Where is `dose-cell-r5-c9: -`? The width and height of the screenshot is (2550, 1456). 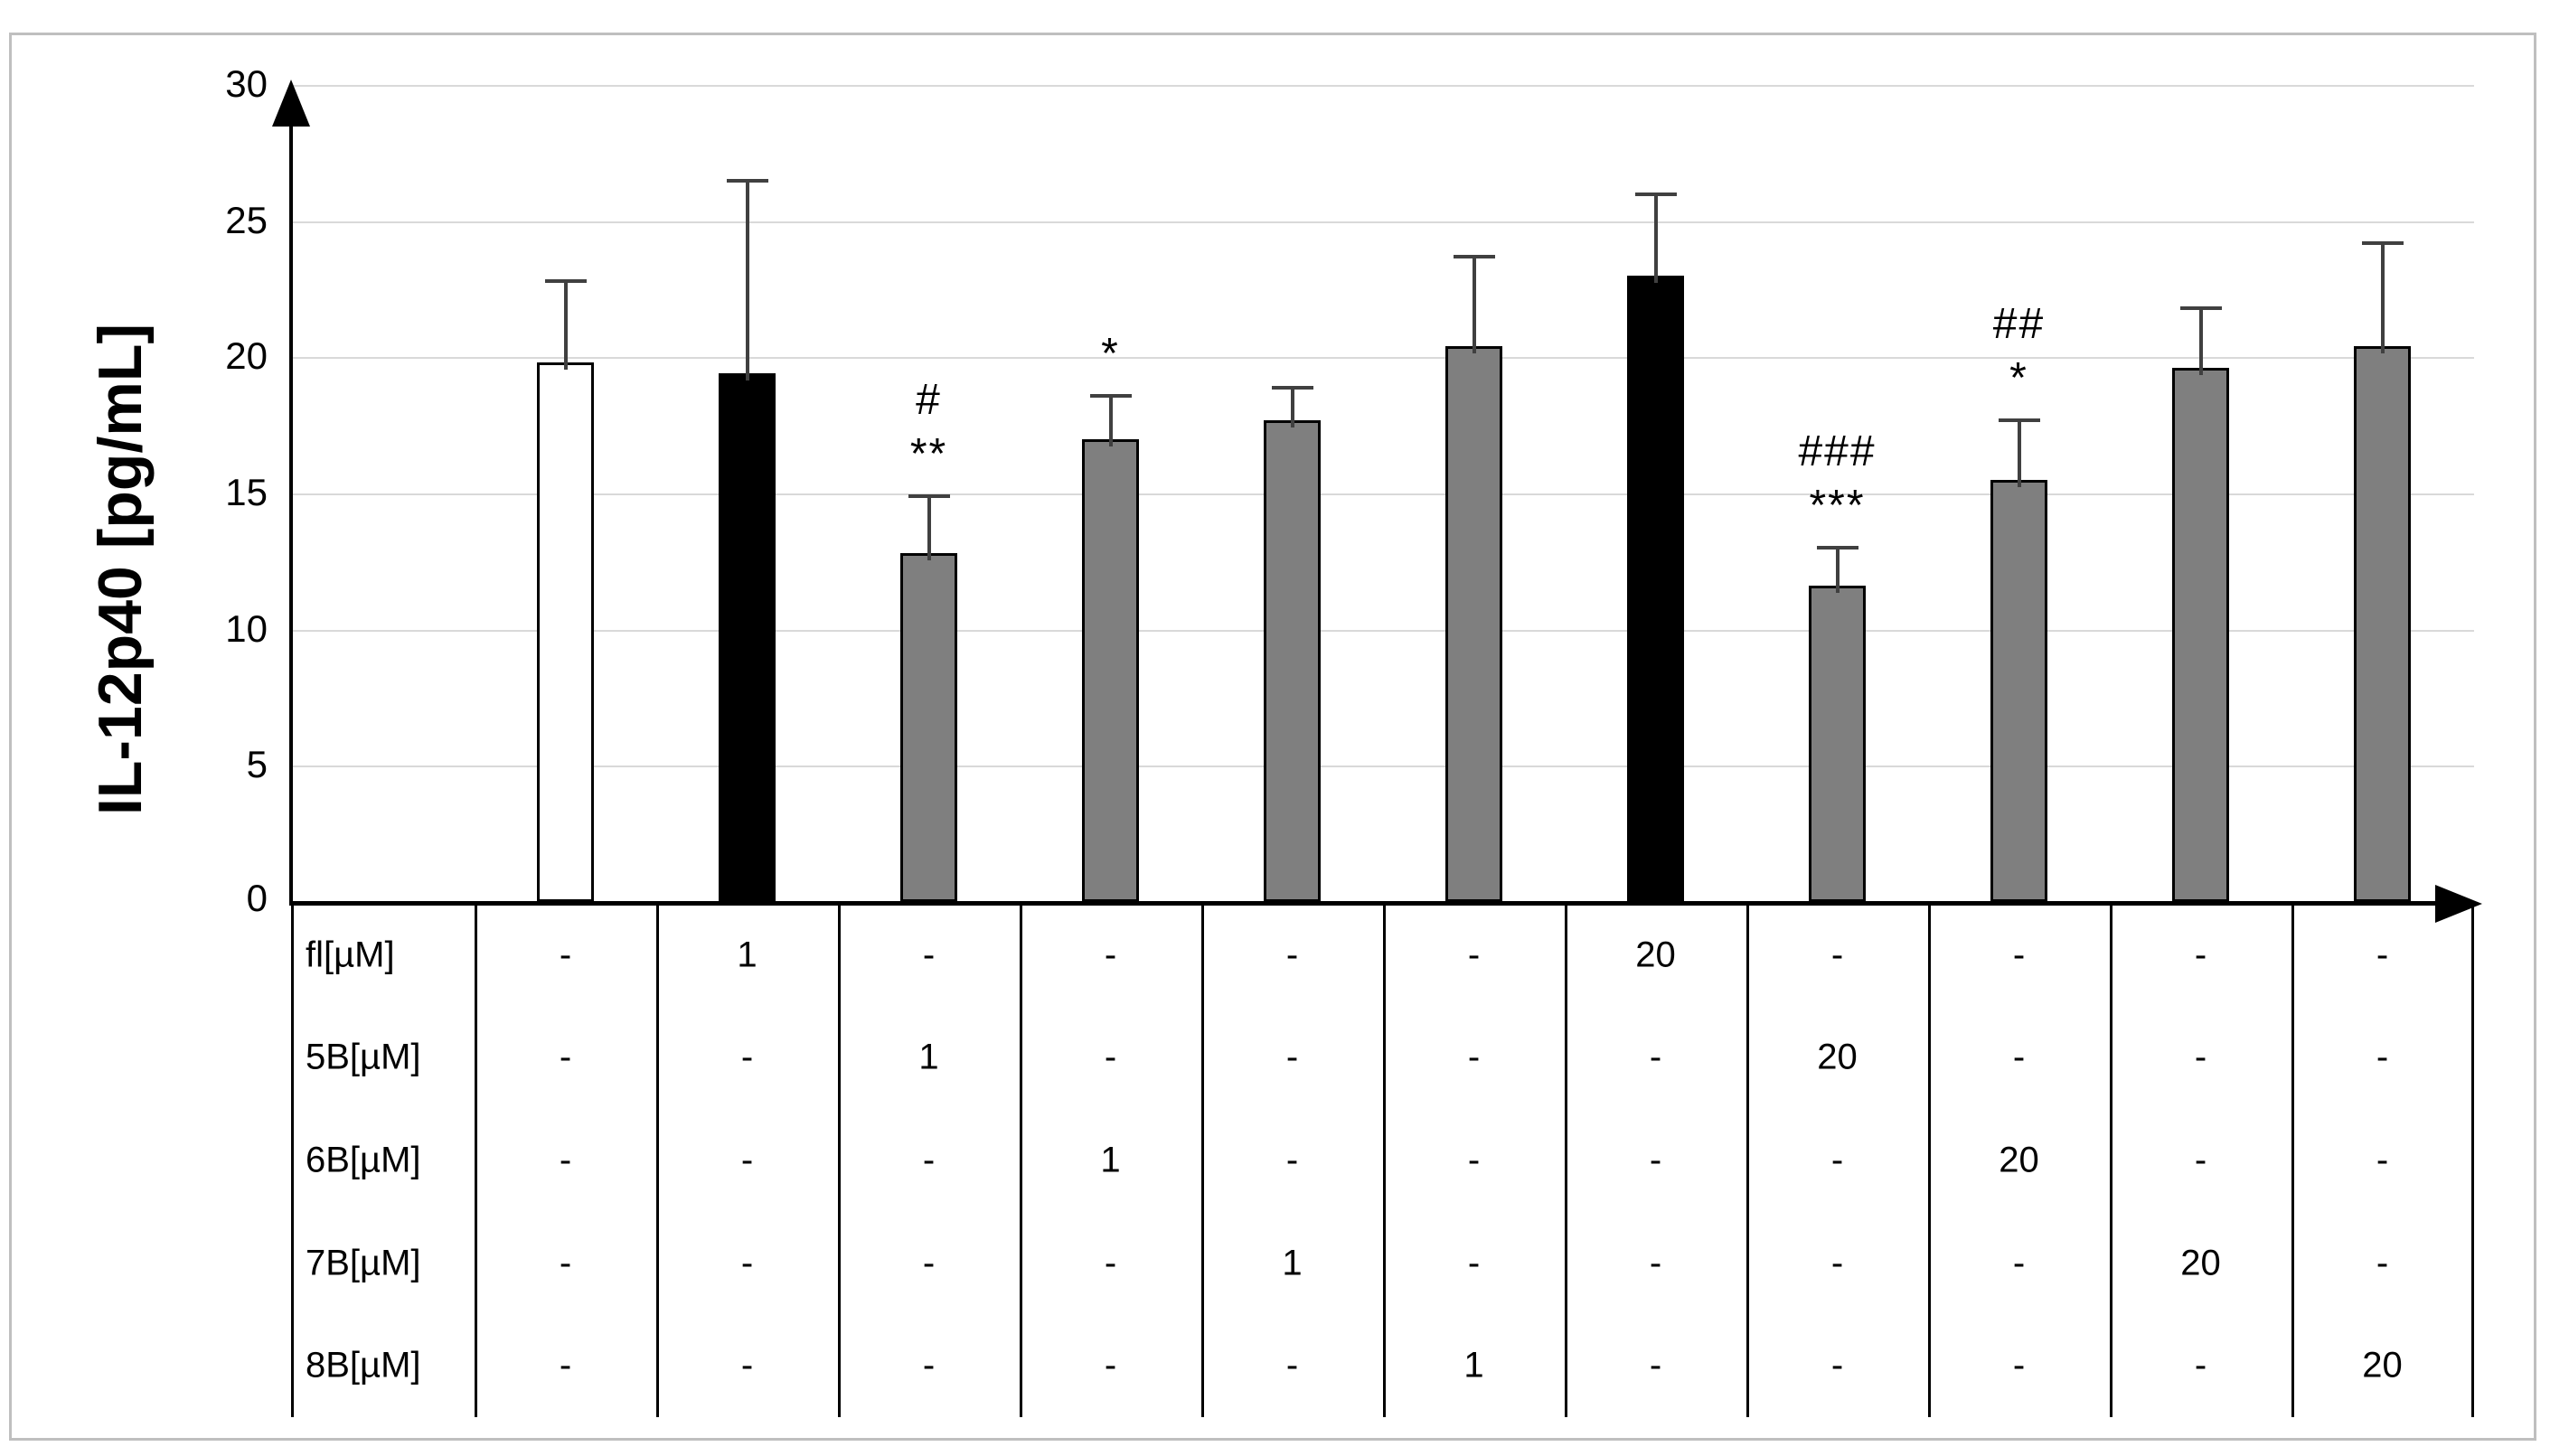
dose-cell-r5-c9: - is located at coordinates (2019, 1366).